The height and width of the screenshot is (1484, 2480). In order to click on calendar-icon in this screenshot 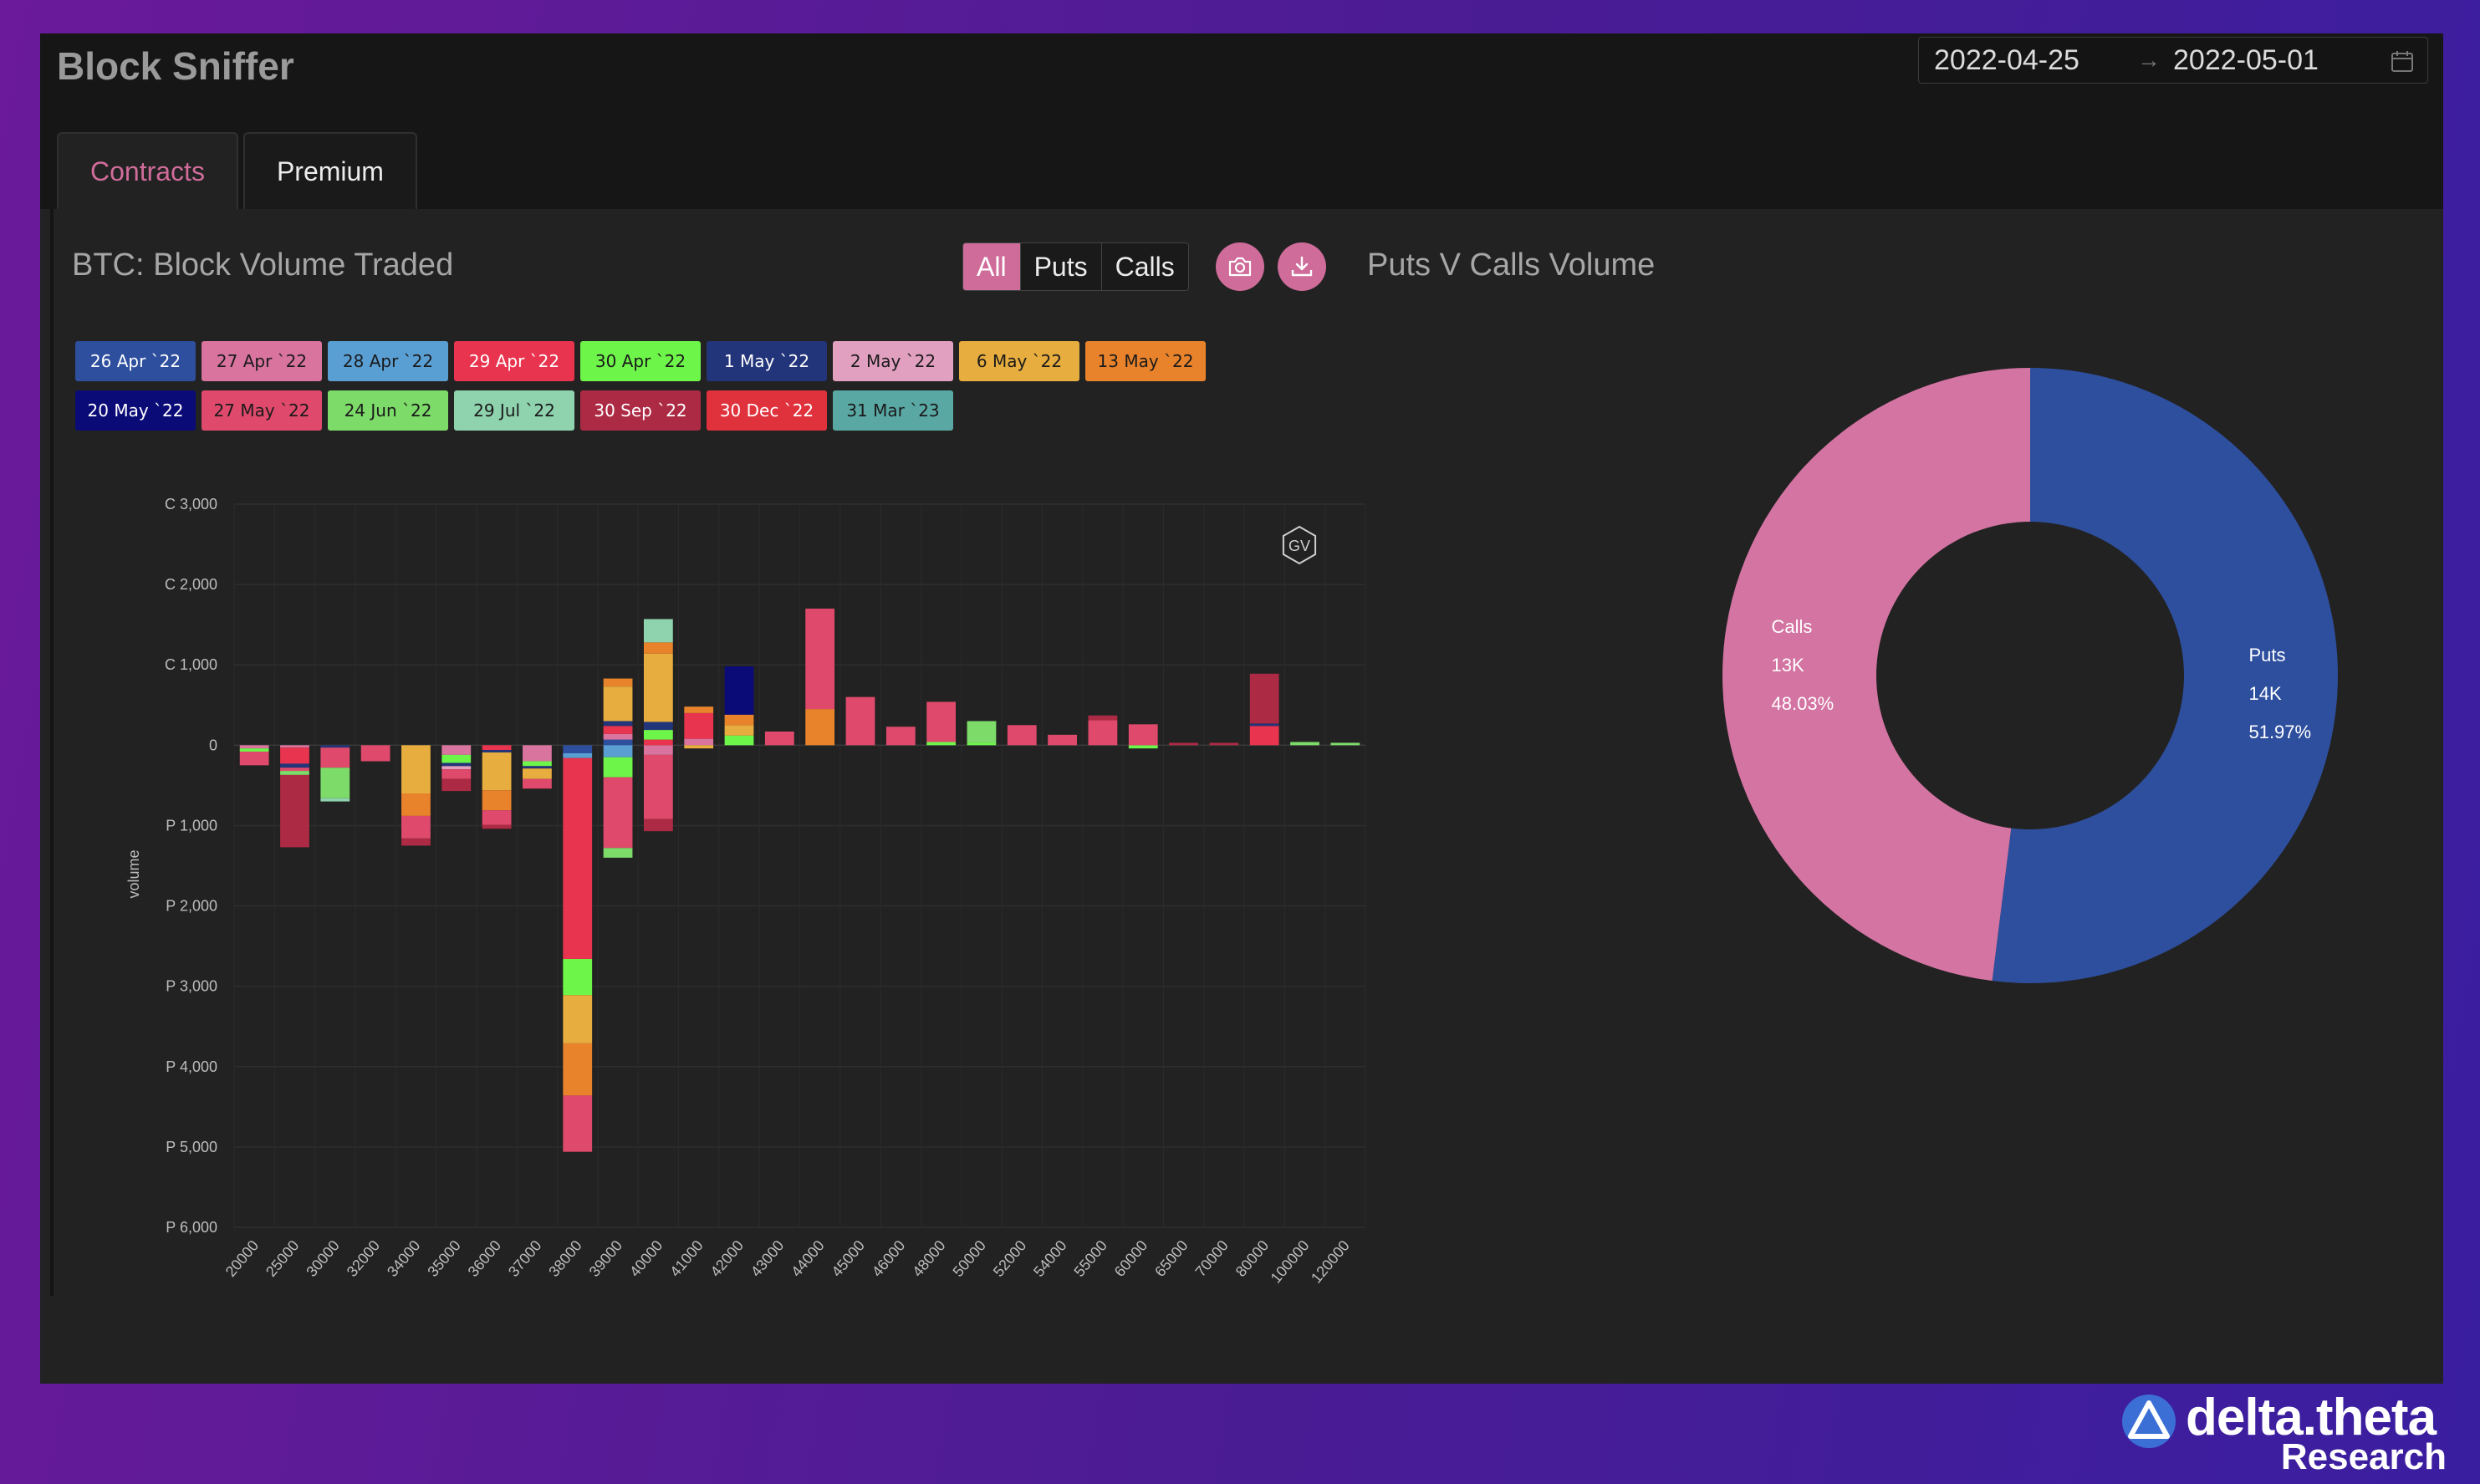, I will do `click(2402, 61)`.